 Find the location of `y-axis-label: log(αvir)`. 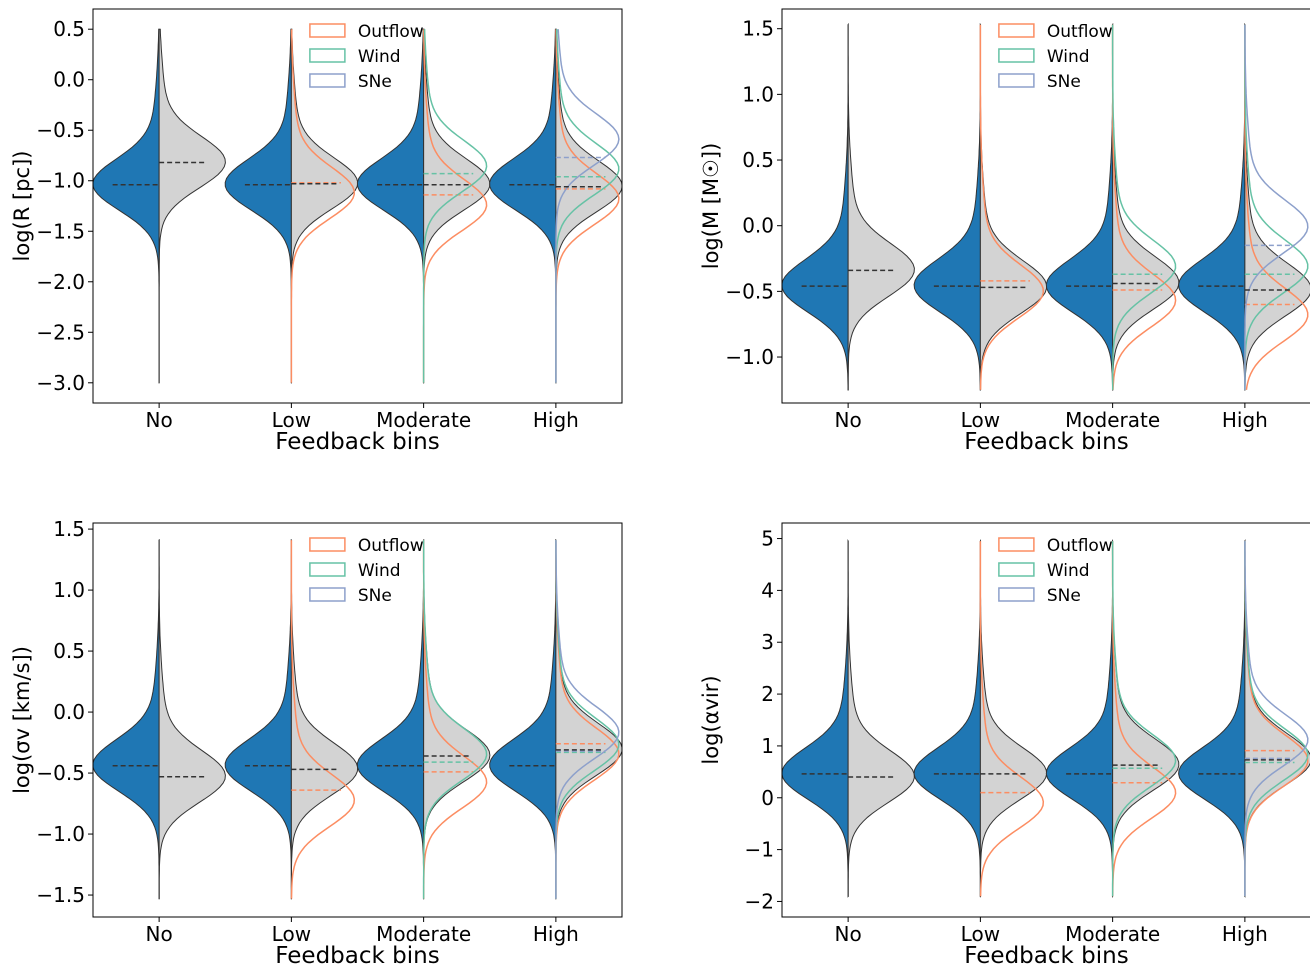

y-axis-label: log(αvir) is located at coordinates (711, 719).